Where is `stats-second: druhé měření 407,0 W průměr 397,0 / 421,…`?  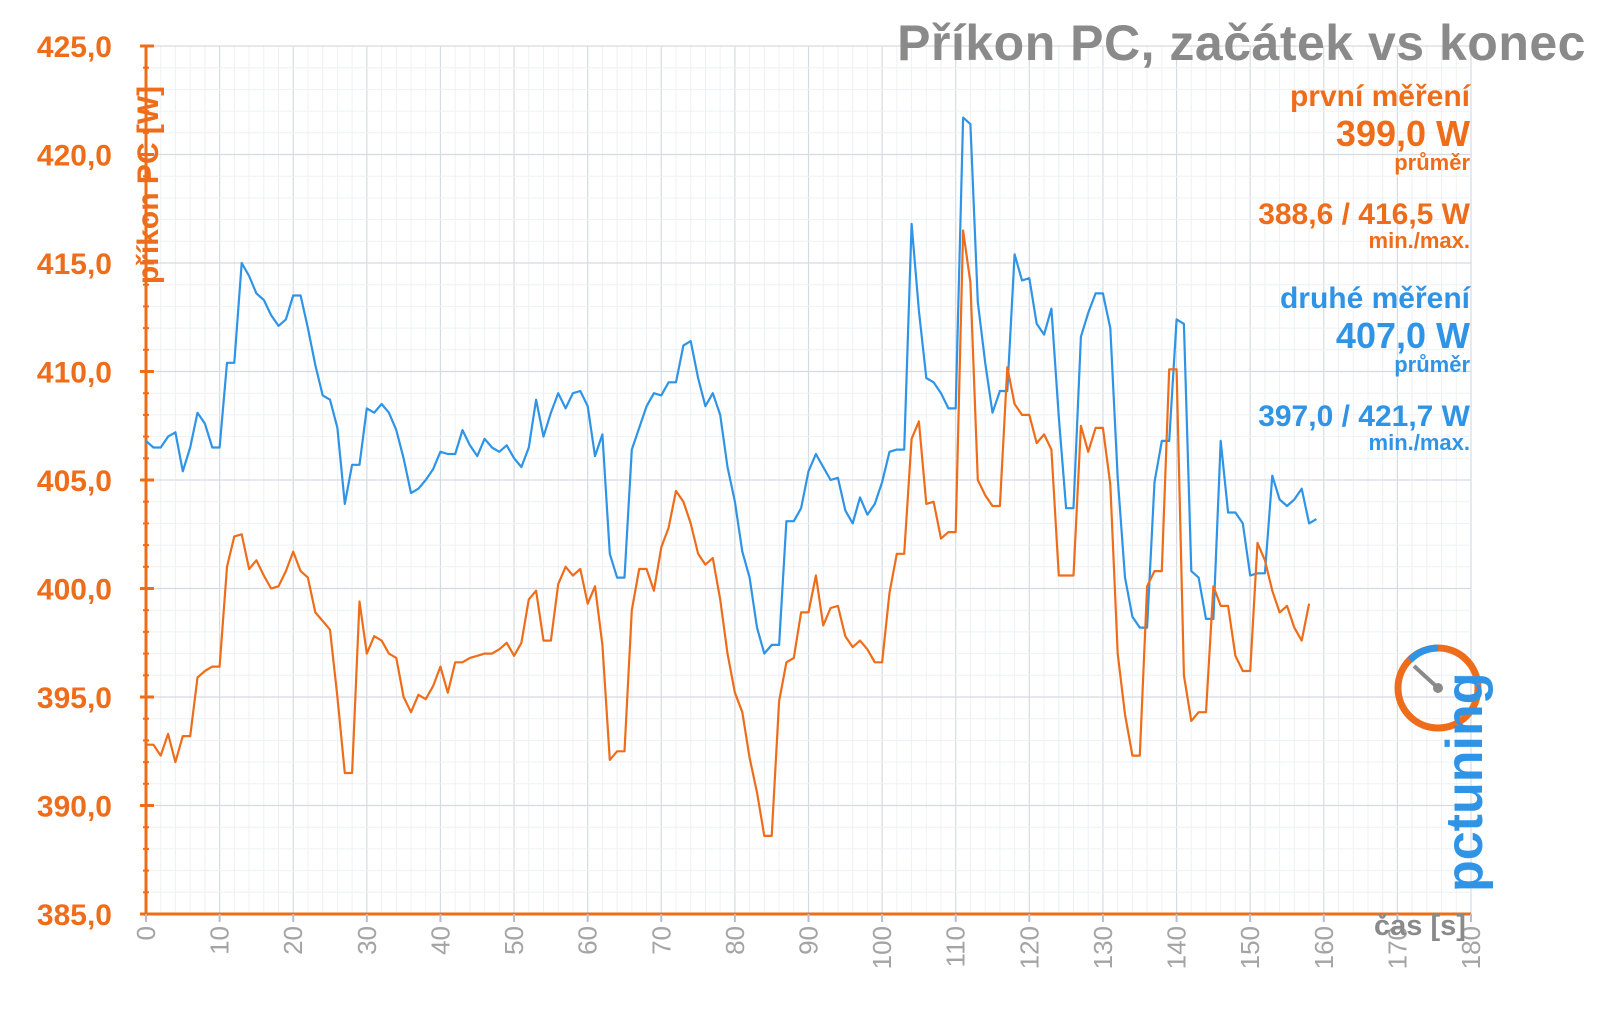
stats-second: druhé měření 407,0 W průměr 397,0 / 421,… is located at coordinates (1364, 369).